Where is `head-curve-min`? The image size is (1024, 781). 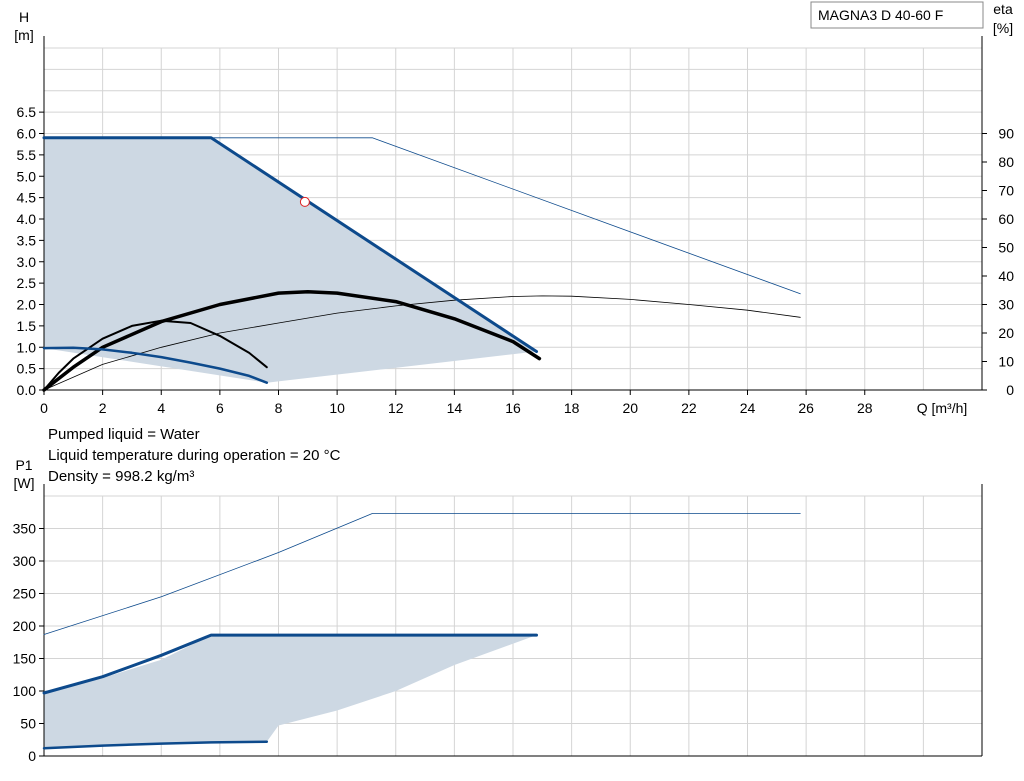
head-curve-min is located at coordinates (155, 365).